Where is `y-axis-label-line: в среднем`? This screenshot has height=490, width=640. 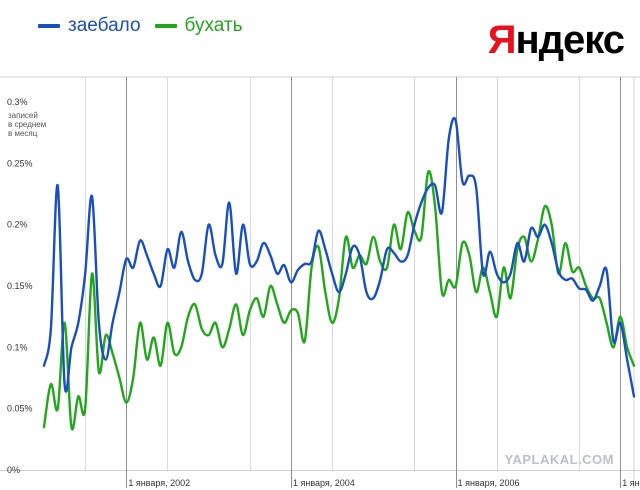
y-axis-label-line: в среднем is located at coordinates (27, 124).